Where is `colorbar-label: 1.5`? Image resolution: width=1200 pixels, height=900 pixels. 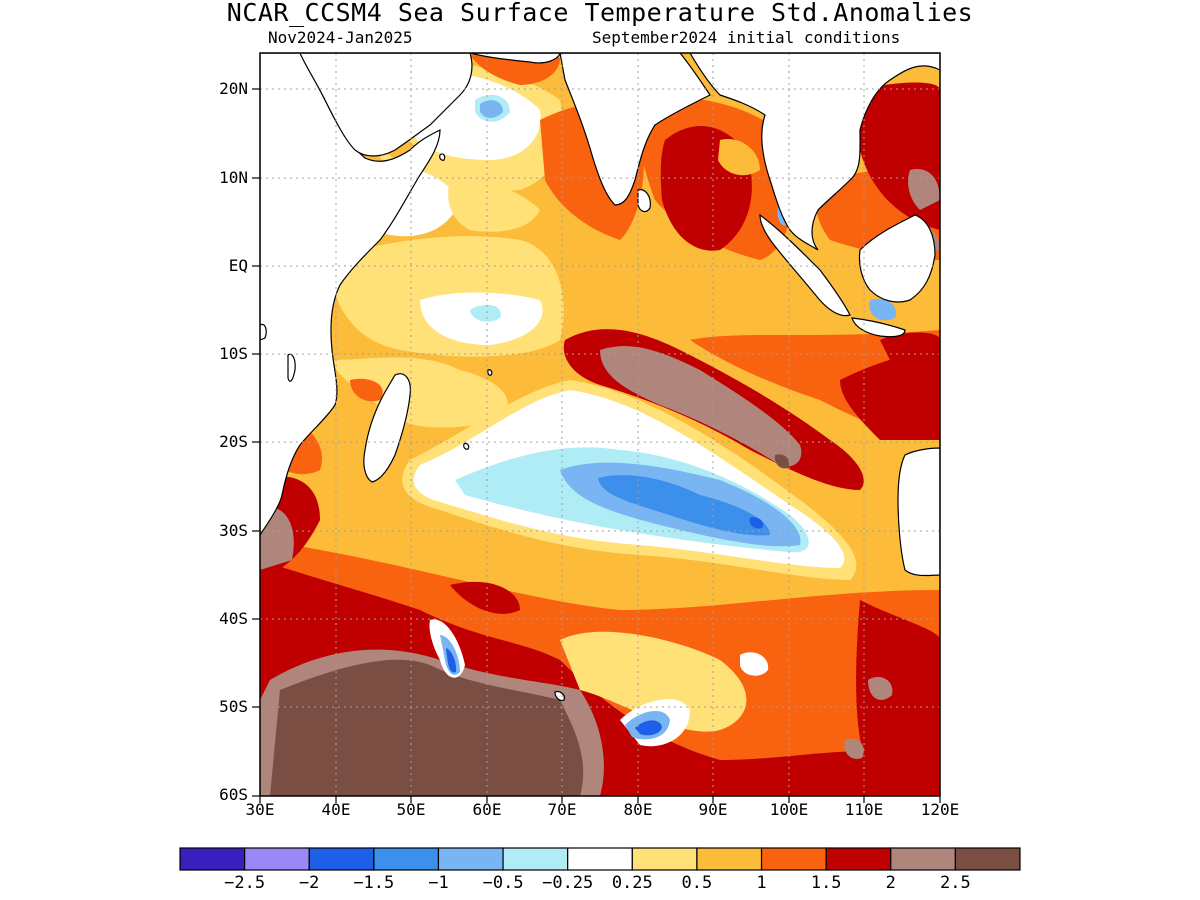 colorbar-label: 1.5 is located at coordinates (826, 883).